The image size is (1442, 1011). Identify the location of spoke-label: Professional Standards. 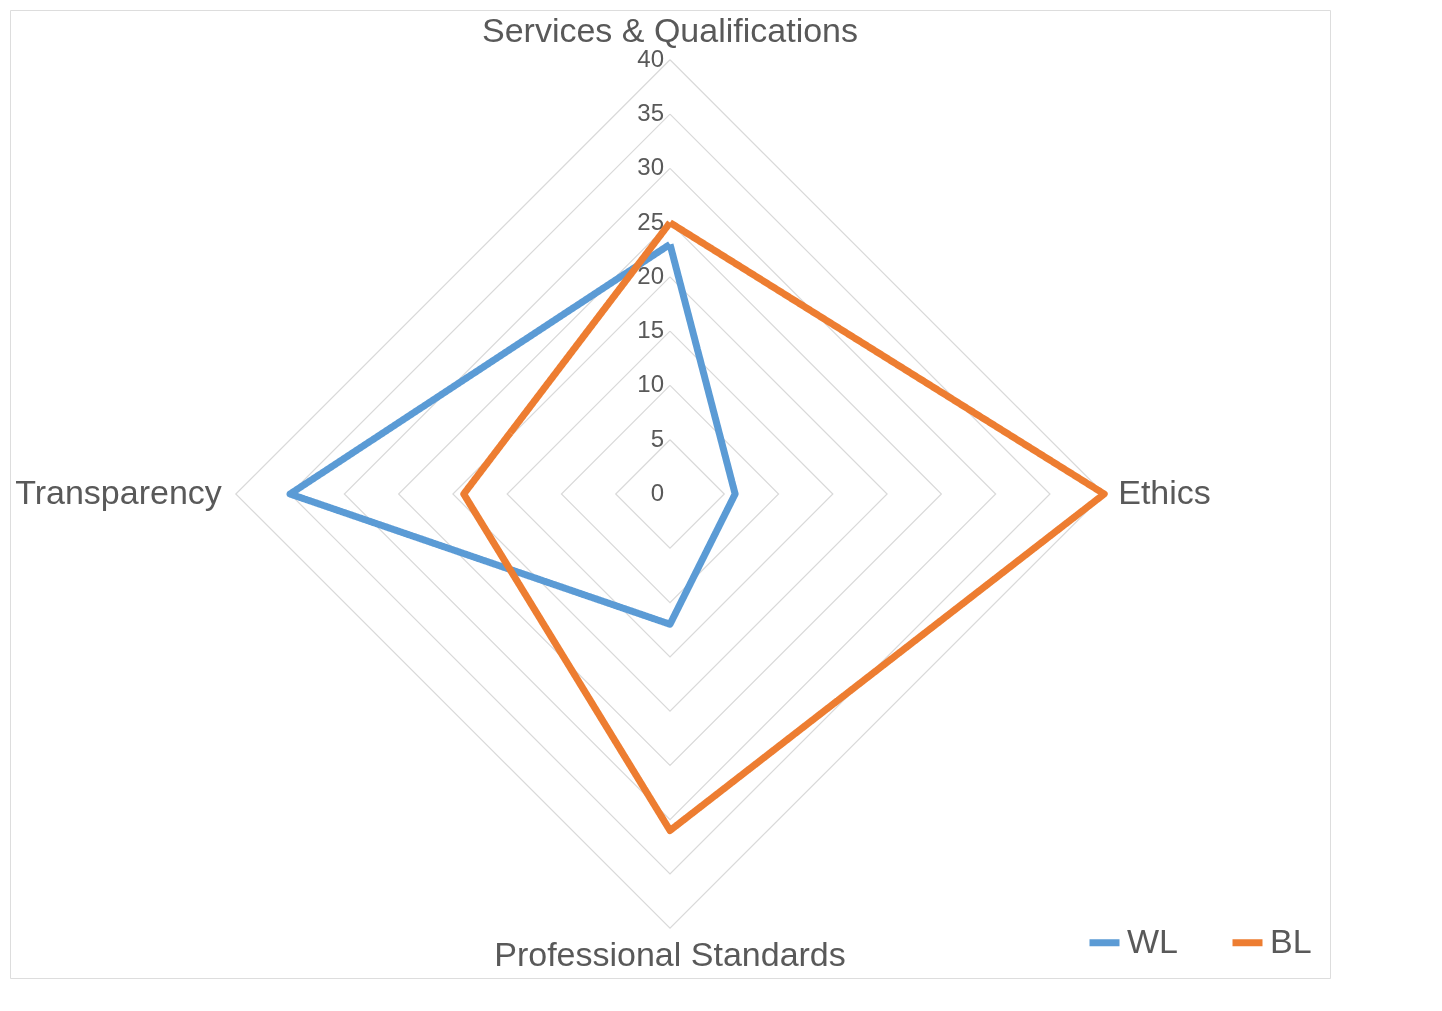
(670, 954).